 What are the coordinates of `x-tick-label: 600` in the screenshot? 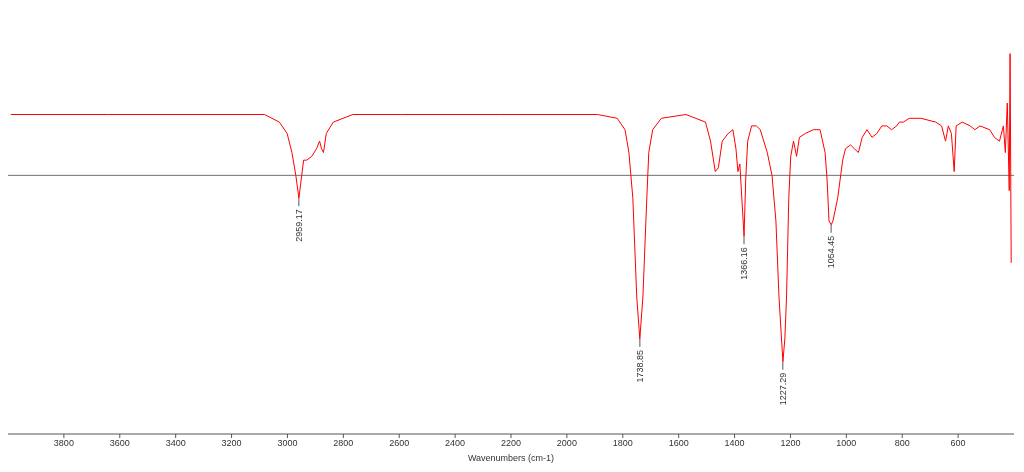 It's located at (958, 443).